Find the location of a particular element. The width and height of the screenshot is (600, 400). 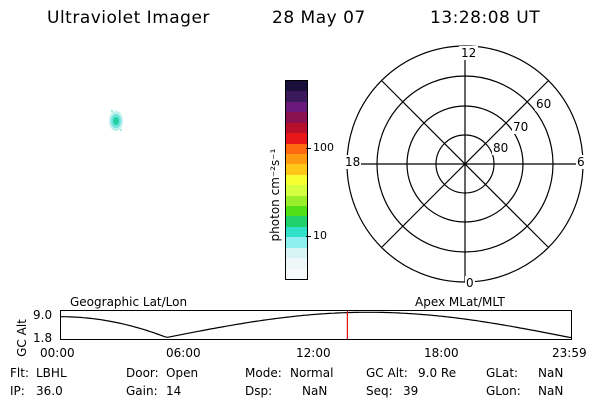

mlt-6-label: 6 is located at coordinates (581, 162).